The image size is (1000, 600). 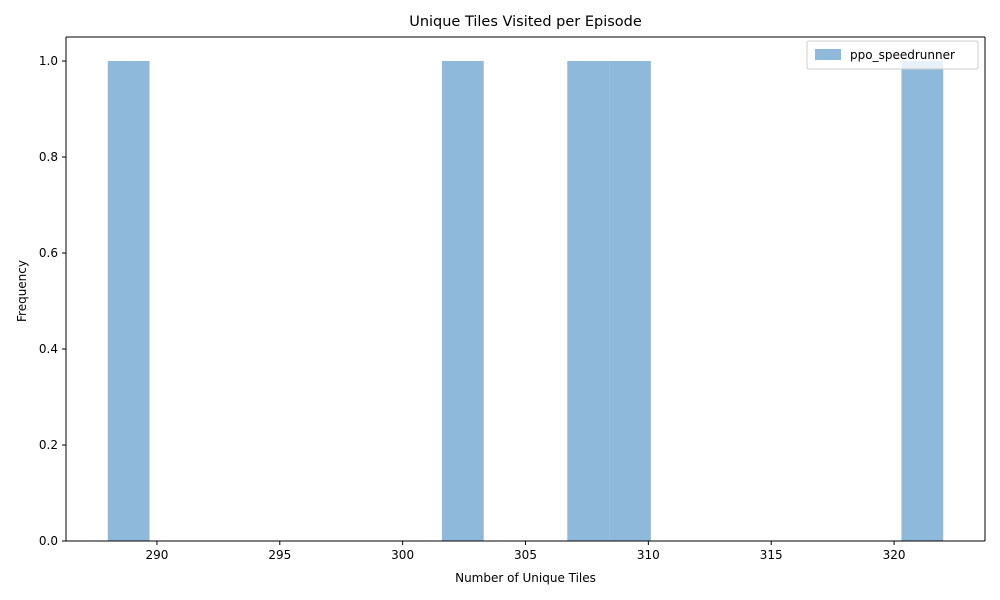 What do you see at coordinates (48, 445) in the screenshot?
I see `y-tick-label: 0.2` at bounding box center [48, 445].